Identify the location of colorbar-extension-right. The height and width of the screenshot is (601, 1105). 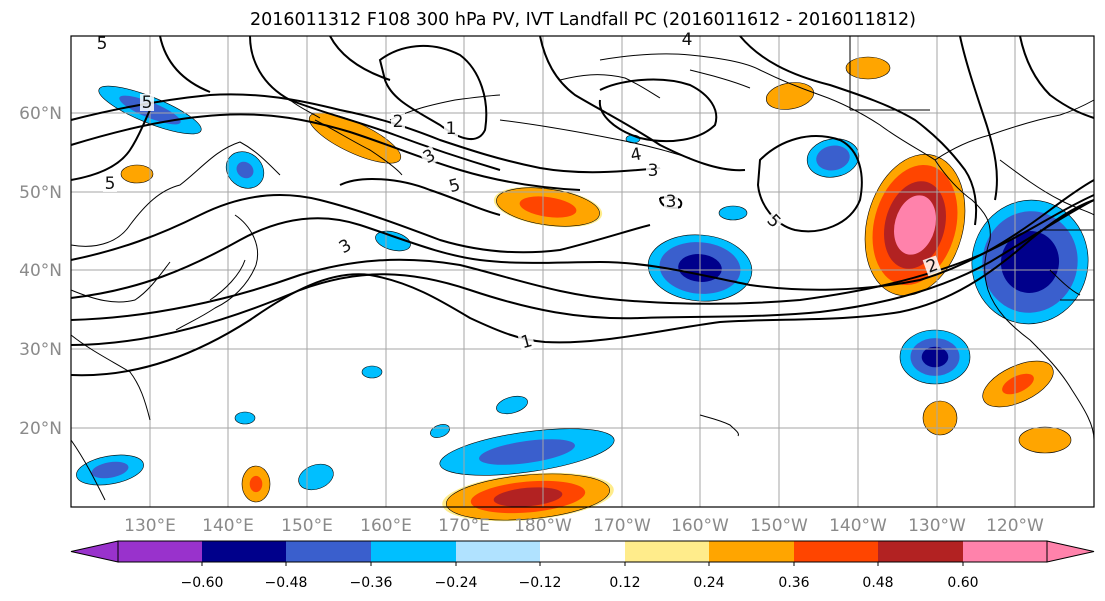
(1070, 551).